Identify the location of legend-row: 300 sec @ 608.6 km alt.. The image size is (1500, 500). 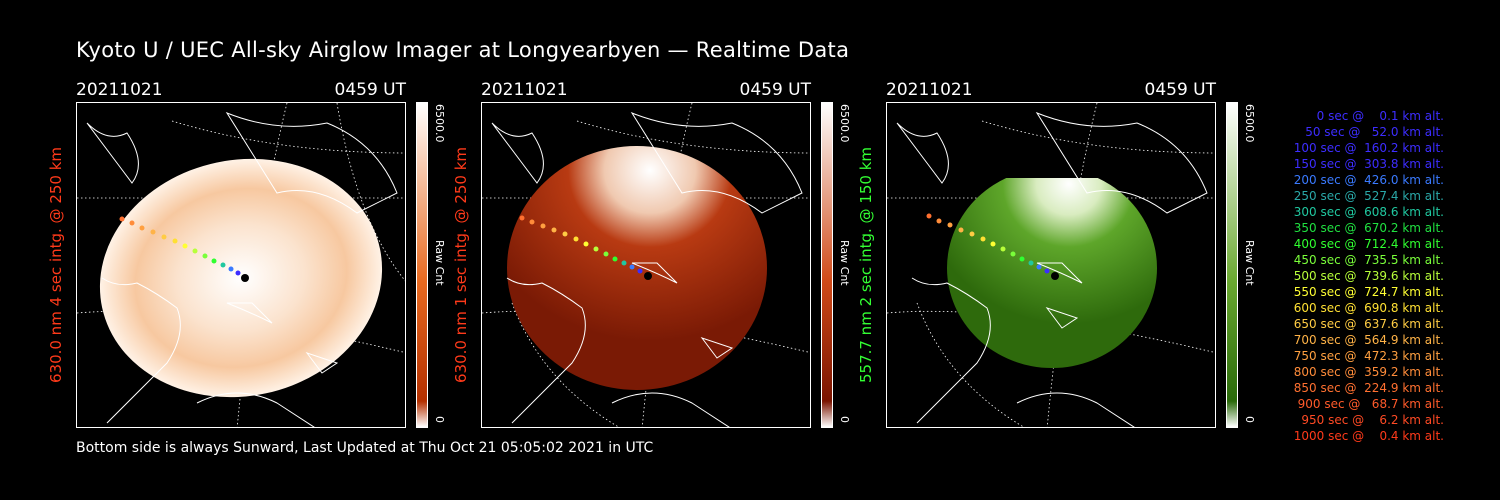
(1366, 212).